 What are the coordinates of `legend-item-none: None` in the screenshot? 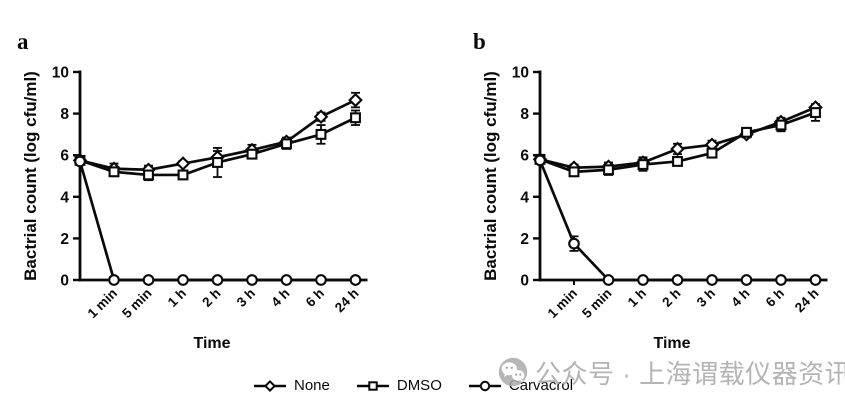 It's located at (291, 385).